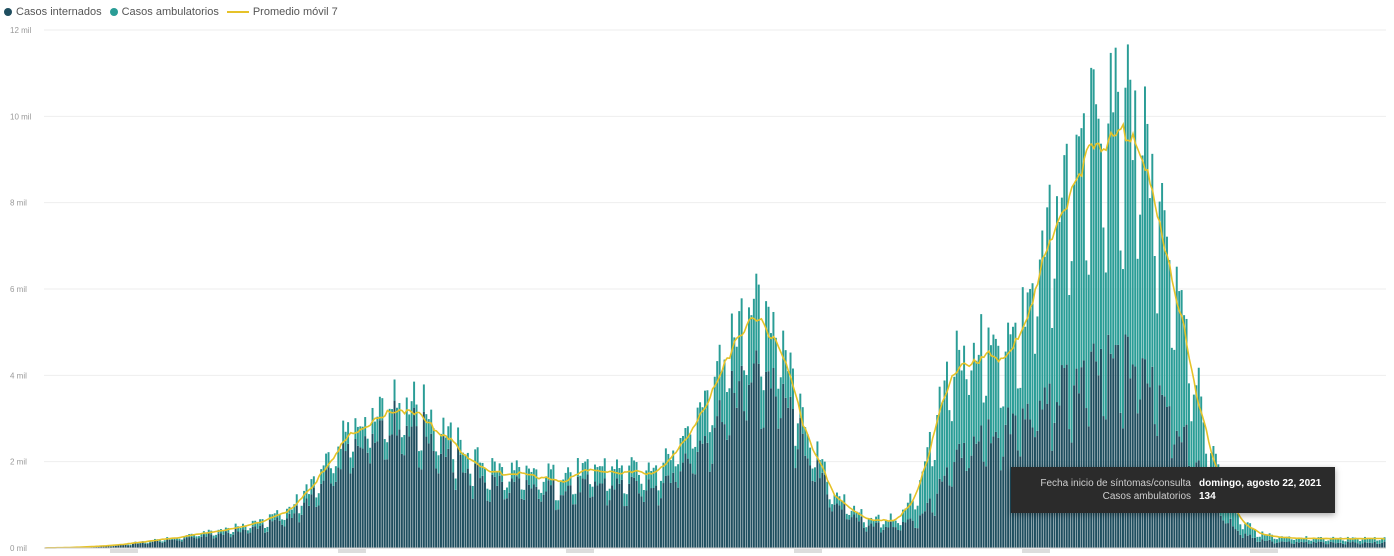 The image size is (1394, 556). I want to click on legend-item: Casos ambulatorios, so click(164, 12).